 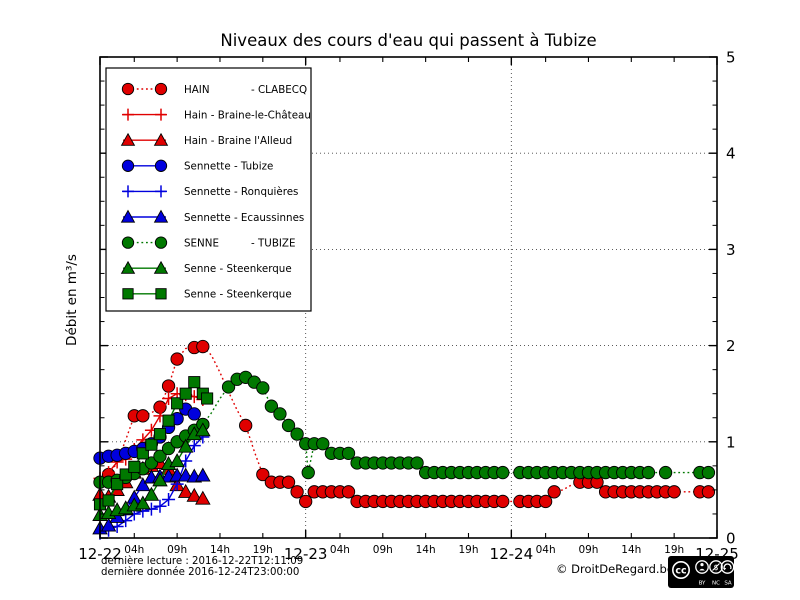 What do you see at coordinates (214, 89) in the screenshot?
I see `legend-item-hain-clabecq: HAIN - CLABECQ` at bounding box center [214, 89].